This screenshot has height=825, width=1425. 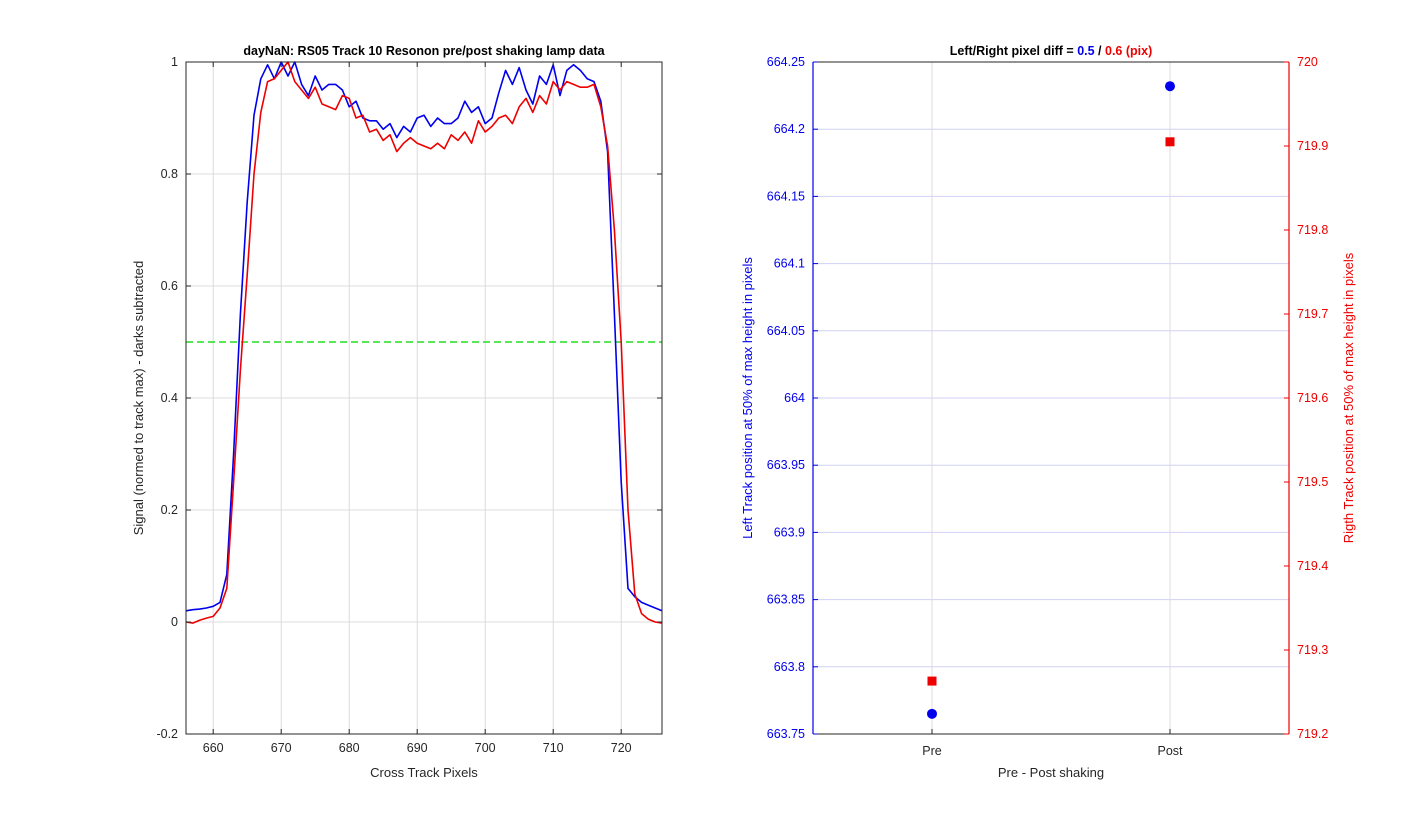 What do you see at coordinates (932, 681) in the screenshot?
I see `right-track-point-pre` at bounding box center [932, 681].